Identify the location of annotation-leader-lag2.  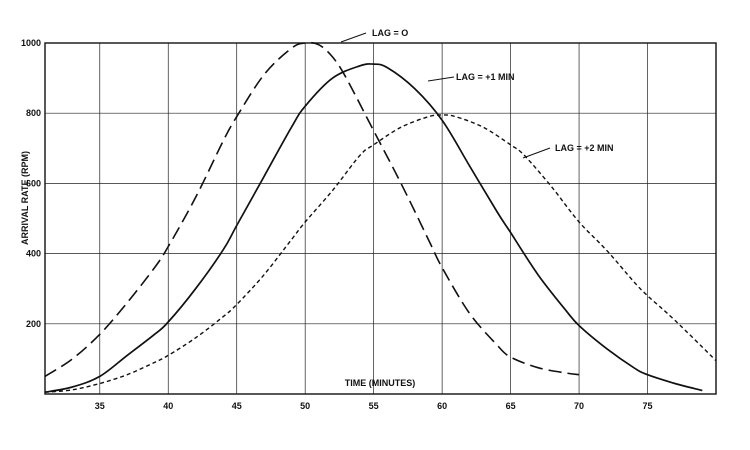
(536, 153).